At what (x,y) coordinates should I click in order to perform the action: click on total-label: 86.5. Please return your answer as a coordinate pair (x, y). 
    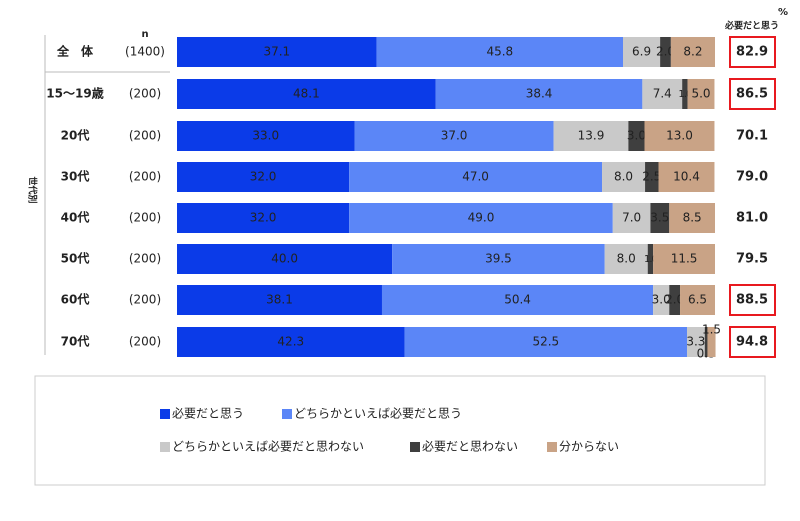
    Looking at the image, I should click on (752, 94).